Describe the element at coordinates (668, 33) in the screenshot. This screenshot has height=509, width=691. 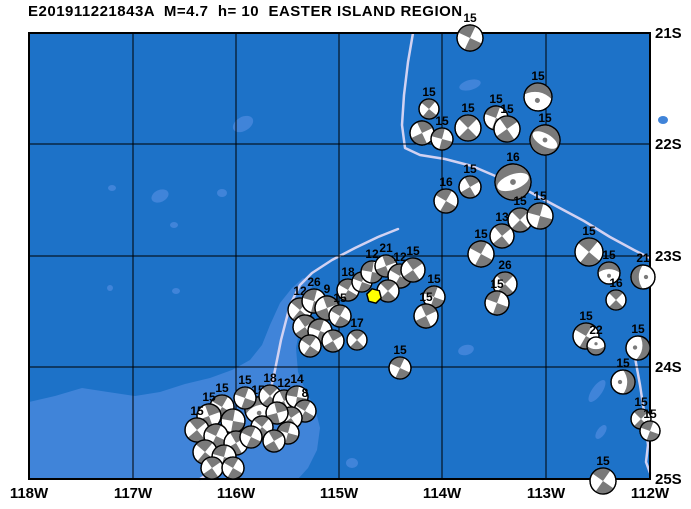
I see `lat-label: 21S` at that location.